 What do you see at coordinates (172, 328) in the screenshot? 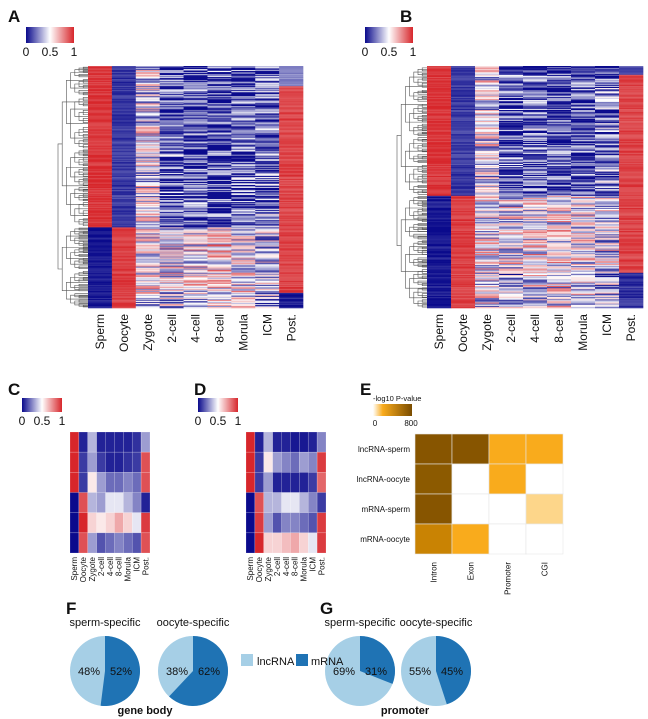
I see `heatmap-A-column-label: 2-cell` at bounding box center [172, 328].